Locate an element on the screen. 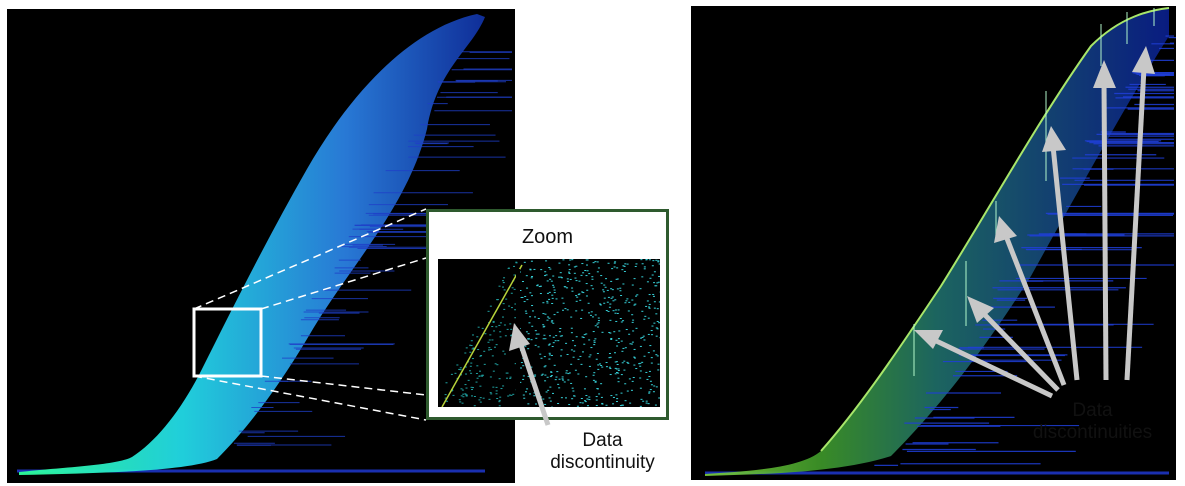 The width and height of the screenshot is (1185, 486). left-annotation-line2: discontinuity is located at coordinates (602, 462).